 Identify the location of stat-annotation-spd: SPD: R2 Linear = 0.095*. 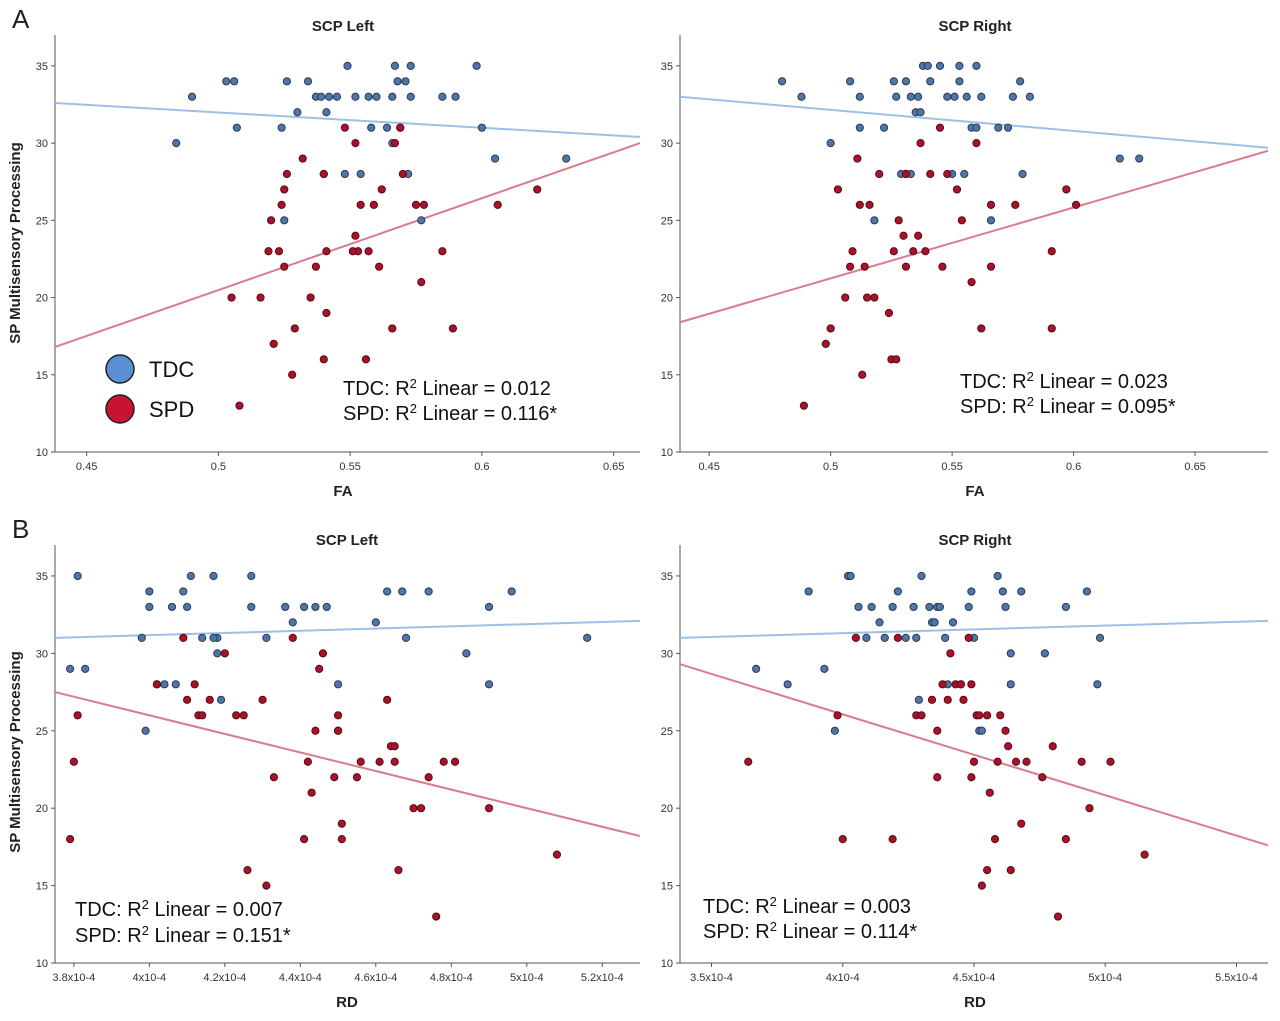
(1068, 406).